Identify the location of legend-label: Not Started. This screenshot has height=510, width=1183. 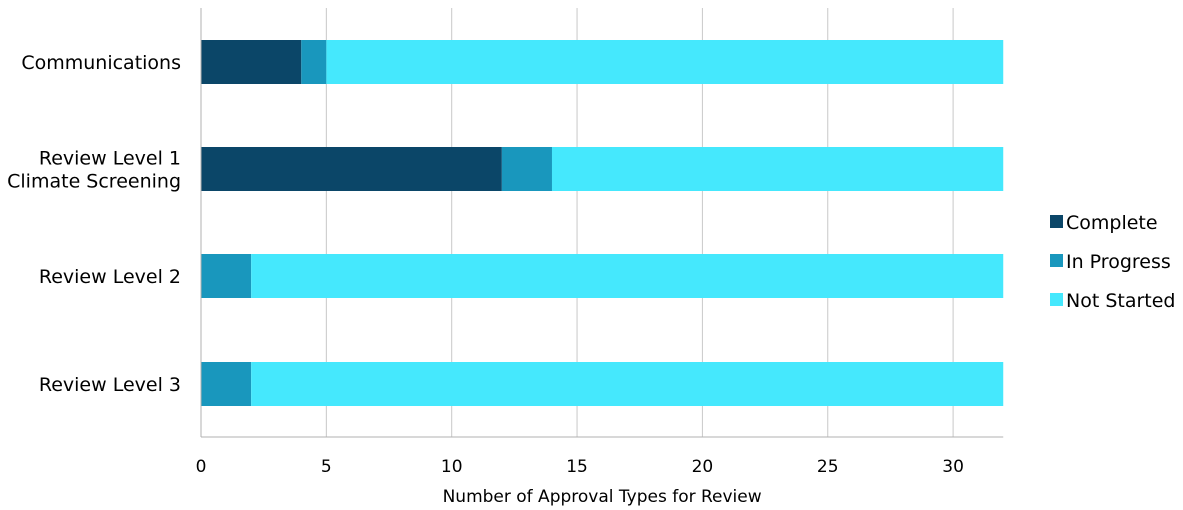
(1121, 301).